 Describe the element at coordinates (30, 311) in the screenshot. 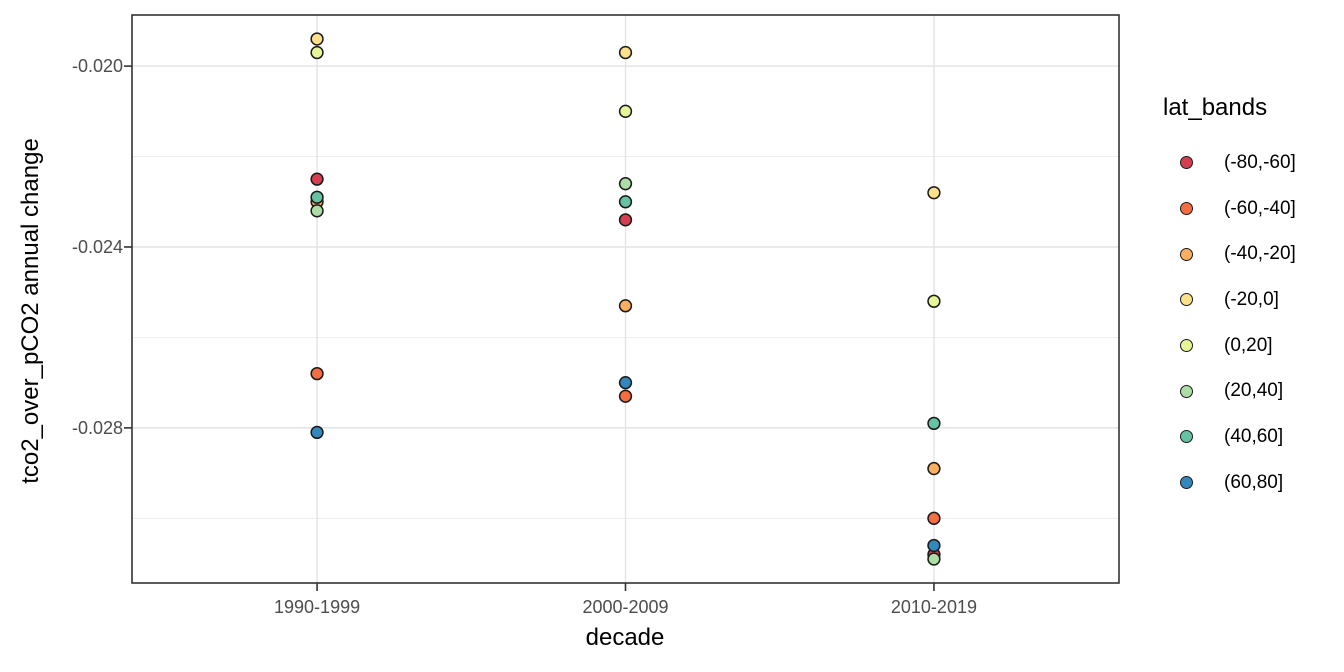

I see `y-axis-title: tco2_over_pCO2 annual change` at that location.